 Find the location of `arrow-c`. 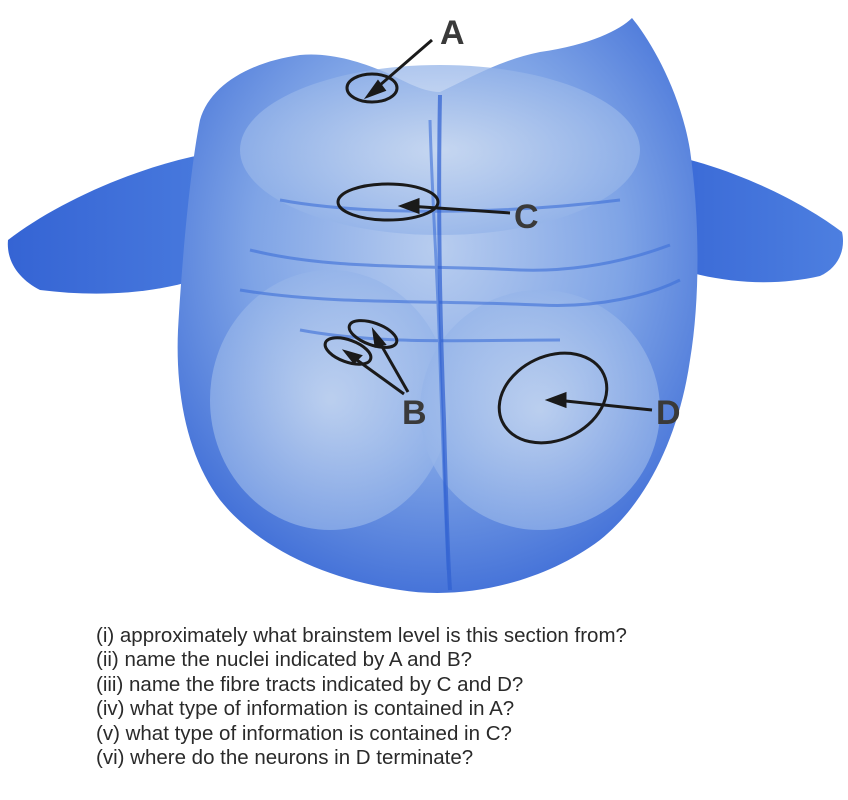

arrow-c is located at coordinates (459, 209).